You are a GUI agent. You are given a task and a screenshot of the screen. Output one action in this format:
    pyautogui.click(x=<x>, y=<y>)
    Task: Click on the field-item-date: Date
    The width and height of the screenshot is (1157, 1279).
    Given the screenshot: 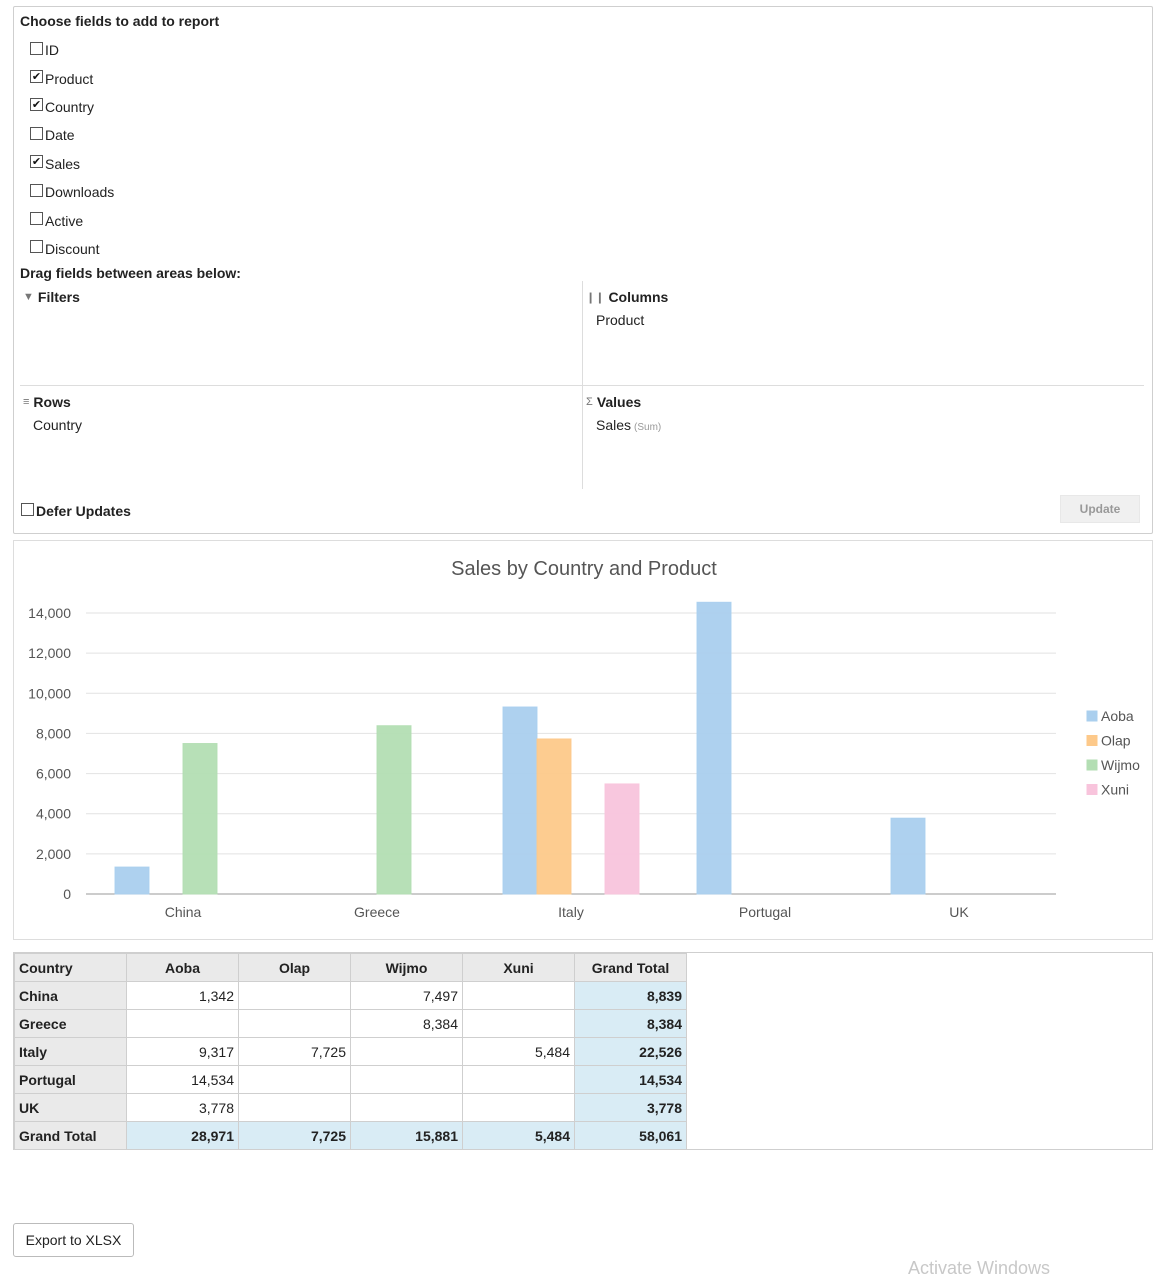 What is the action you would take?
    pyautogui.click(x=72, y=135)
    